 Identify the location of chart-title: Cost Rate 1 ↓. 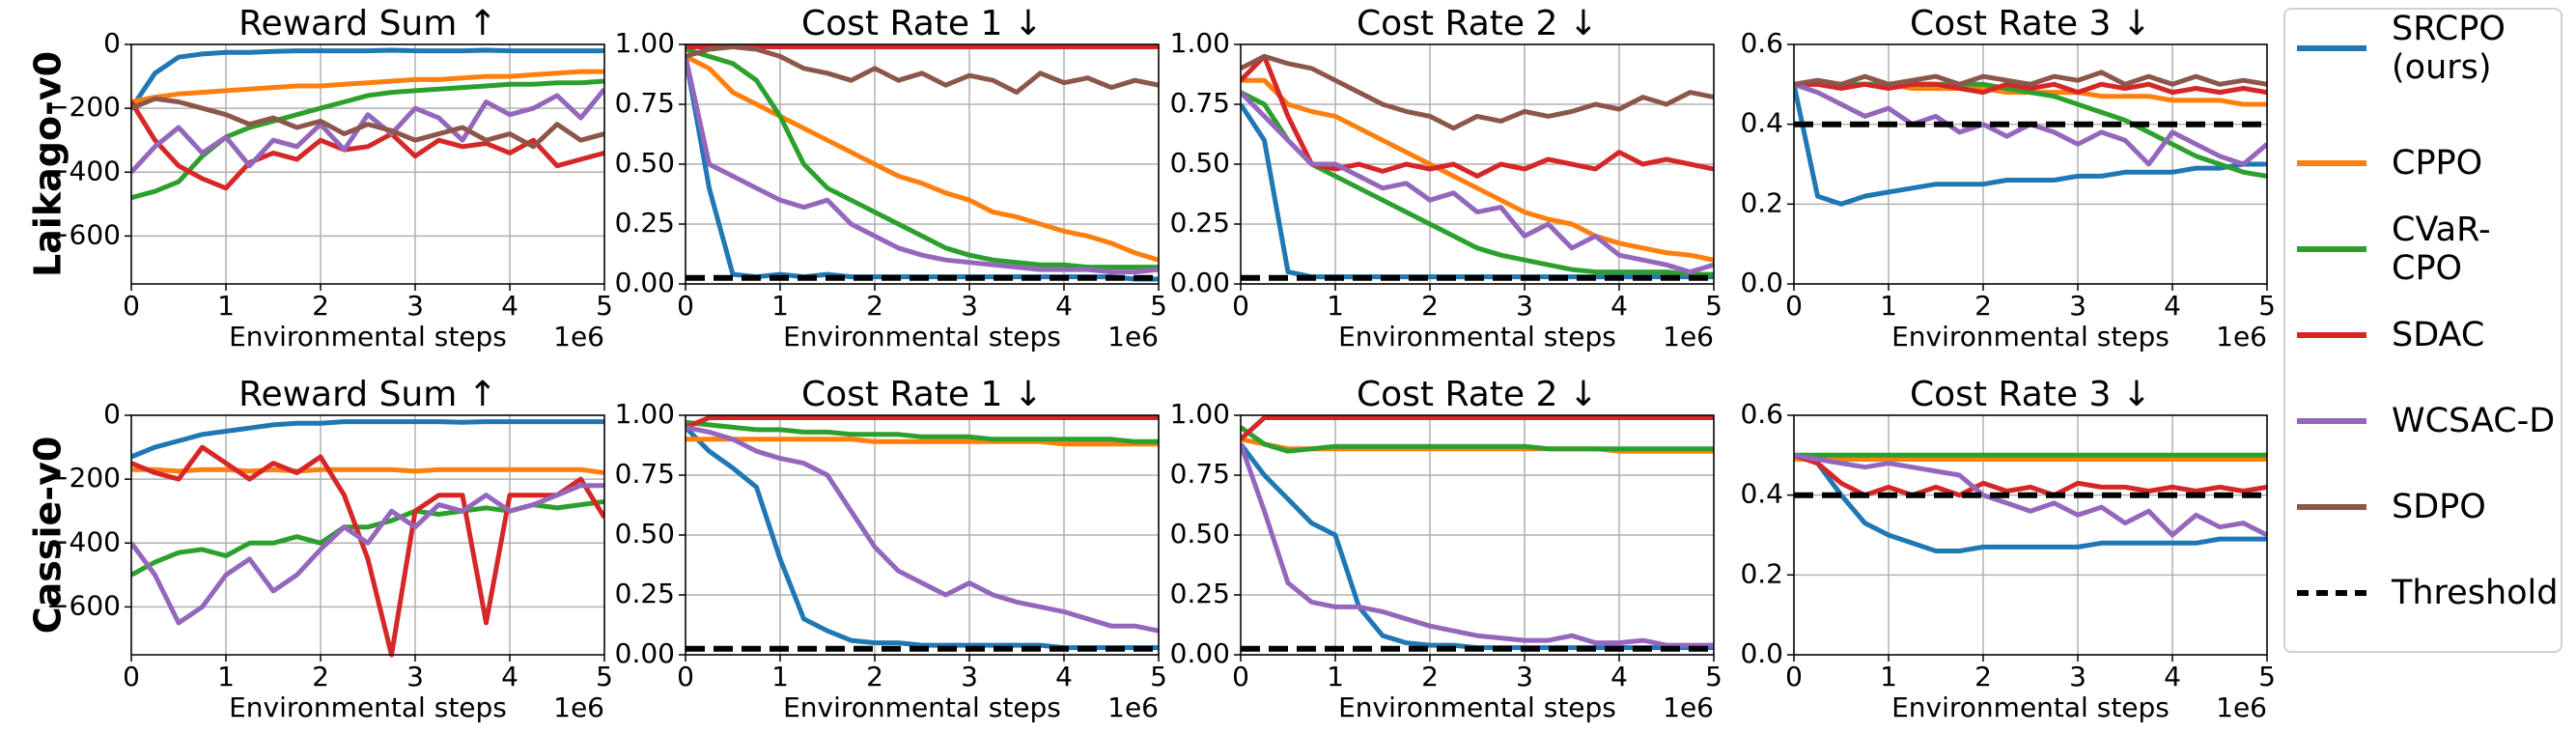
(922, 23).